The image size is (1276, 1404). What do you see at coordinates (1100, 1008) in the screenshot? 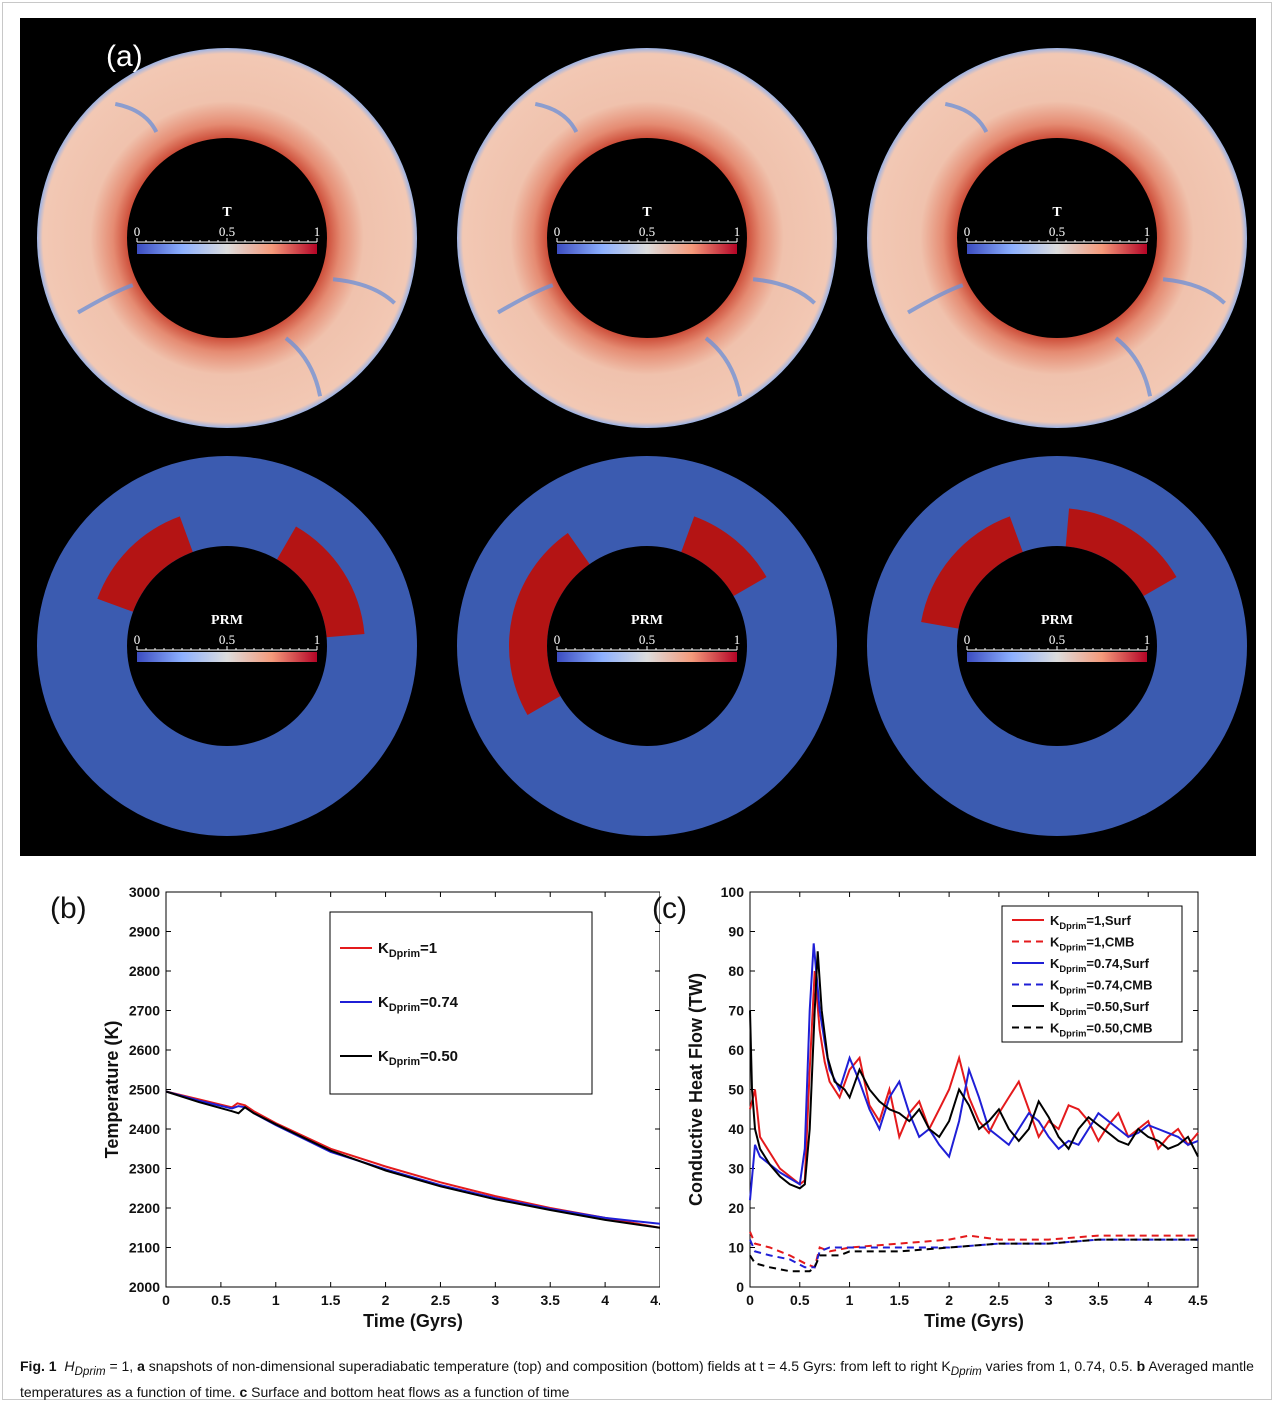
I see `legend-entry: KDprim=0.50,Surf` at bounding box center [1100, 1008].